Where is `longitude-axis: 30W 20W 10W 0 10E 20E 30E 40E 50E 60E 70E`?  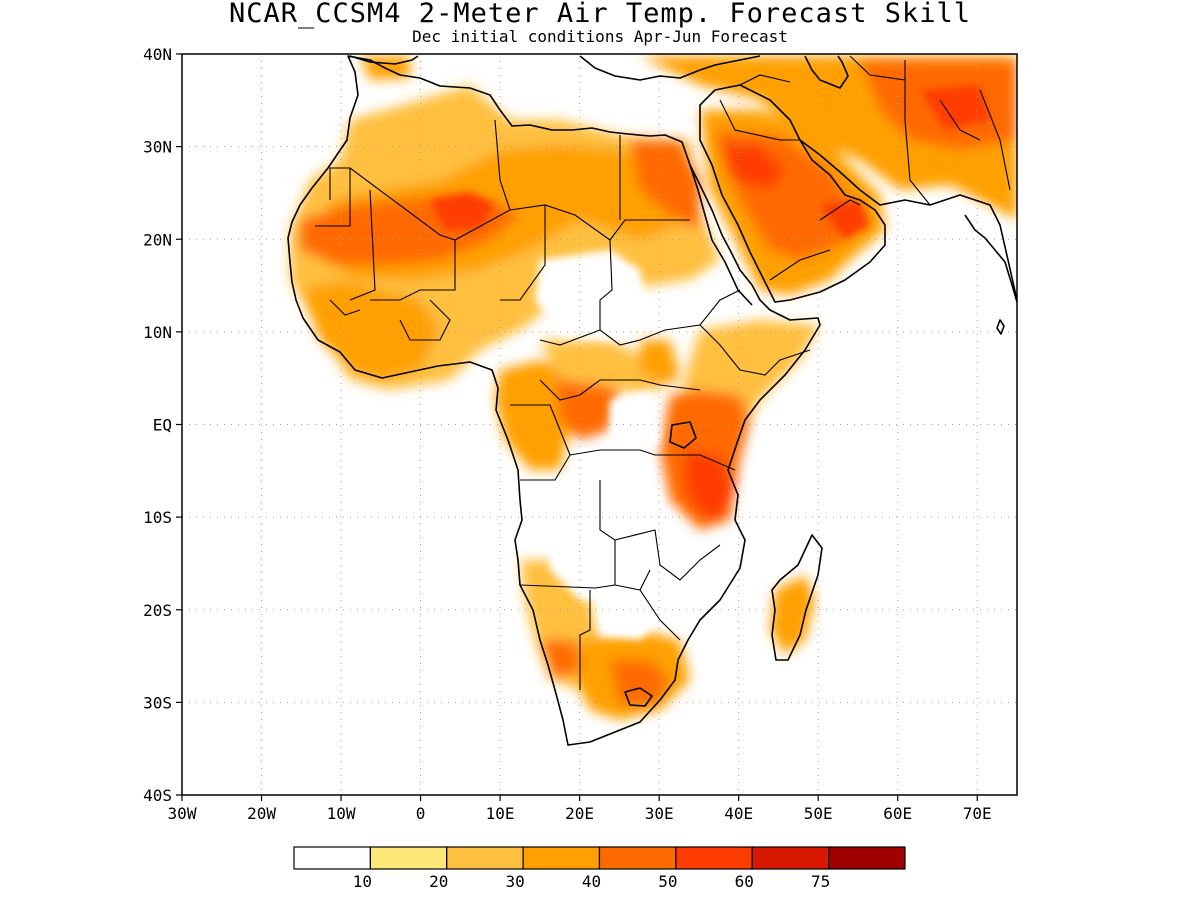 longitude-axis: 30W 20W 10W 0 10E 20E 30E 40E 50E 60E 70E is located at coordinates (580, 809).